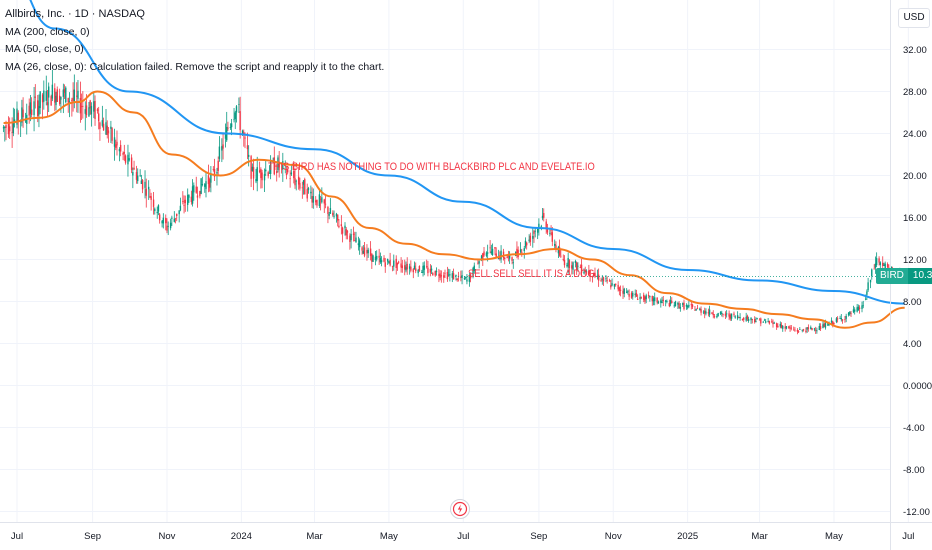 This screenshot has width=932, height=550. What do you see at coordinates (460, 509) in the screenshot?
I see `lightning-bolt-icon` at bounding box center [460, 509].